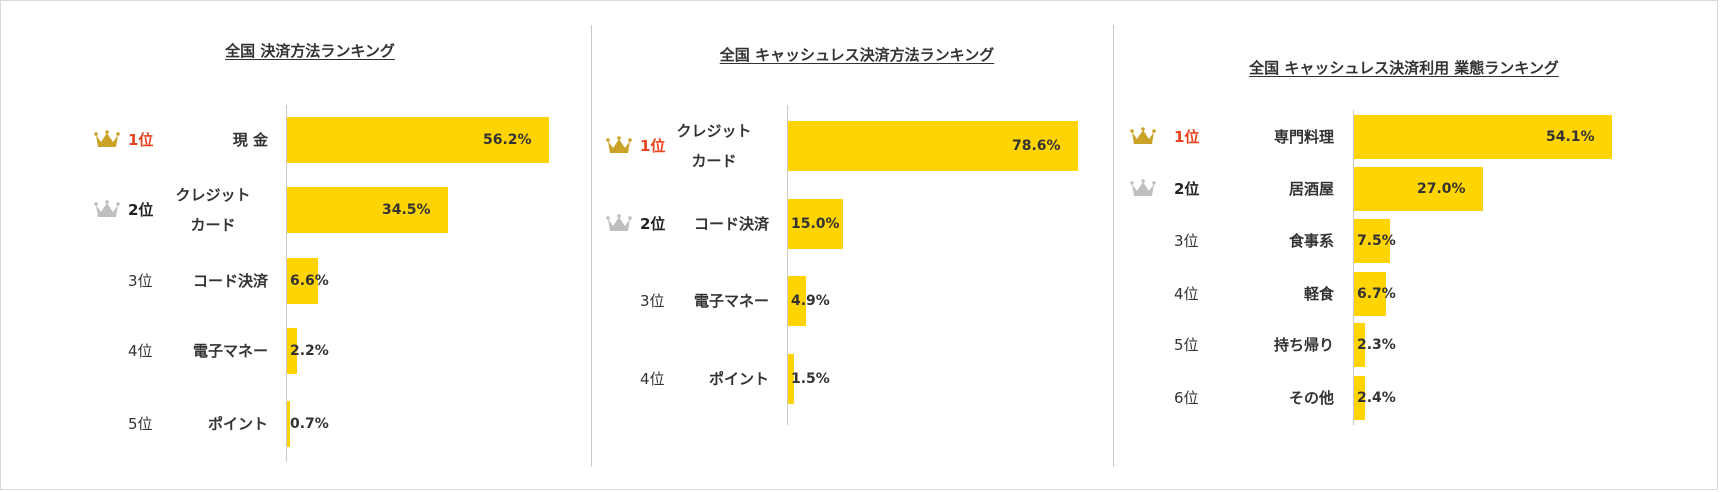 The height and width of the screenshot is (492, 1720). I want to click on category-label: 持ち帰り, so click(1303, 345).